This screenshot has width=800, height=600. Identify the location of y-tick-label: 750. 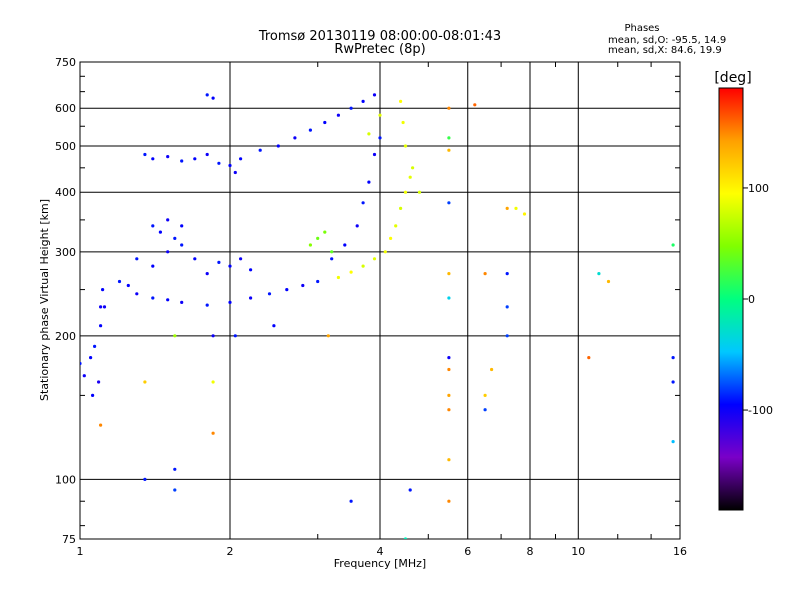
(65, 62).